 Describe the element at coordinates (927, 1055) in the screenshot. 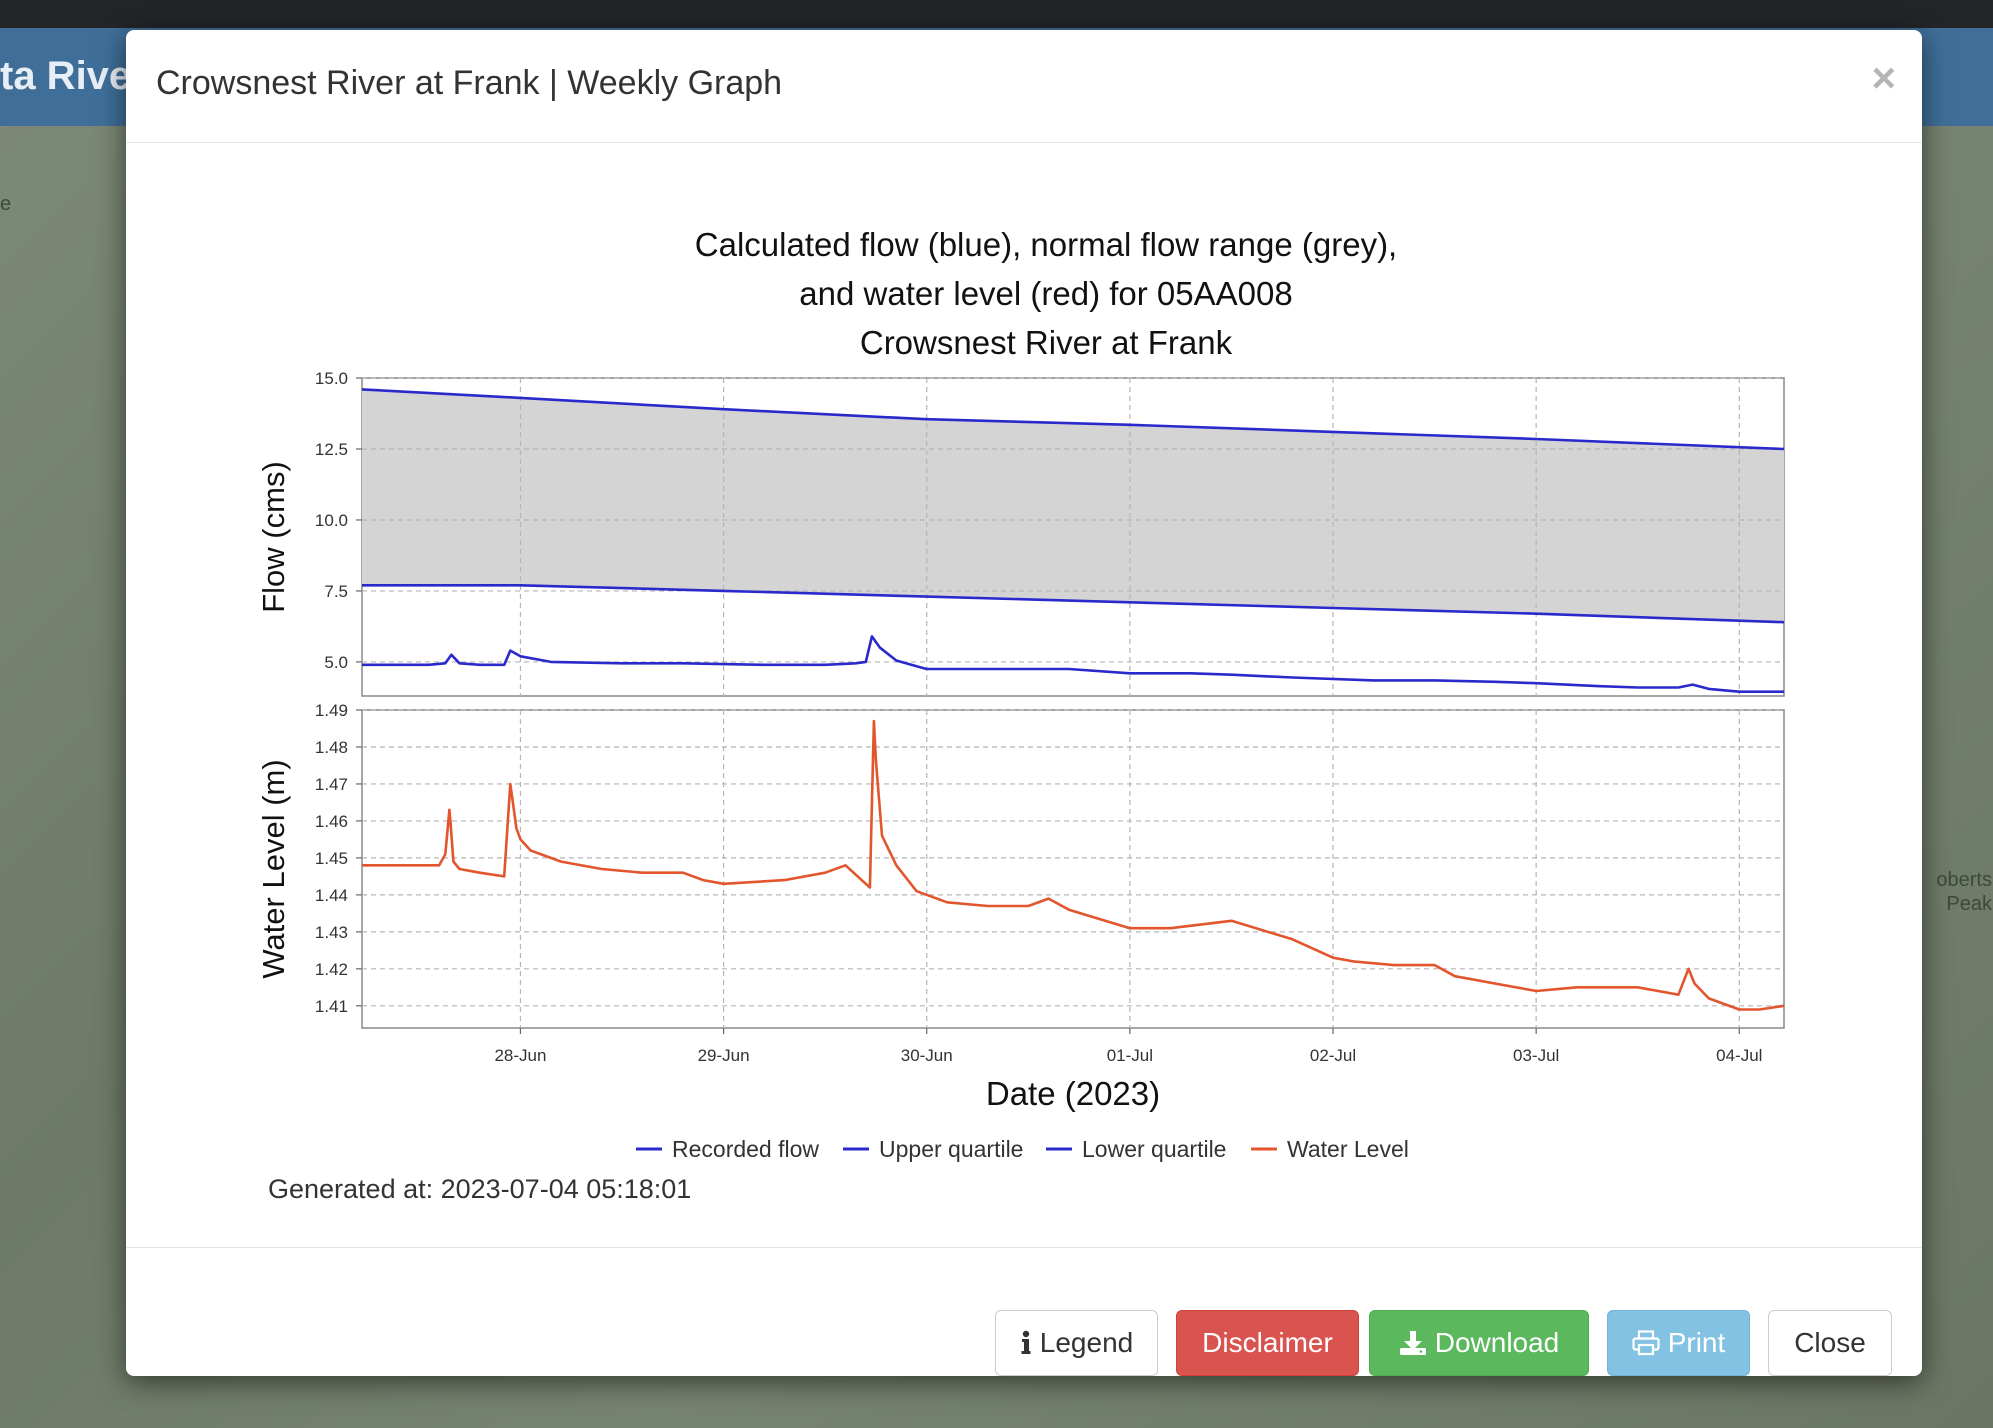

I see `x-tick-label-3: 30-Jun` at that location.